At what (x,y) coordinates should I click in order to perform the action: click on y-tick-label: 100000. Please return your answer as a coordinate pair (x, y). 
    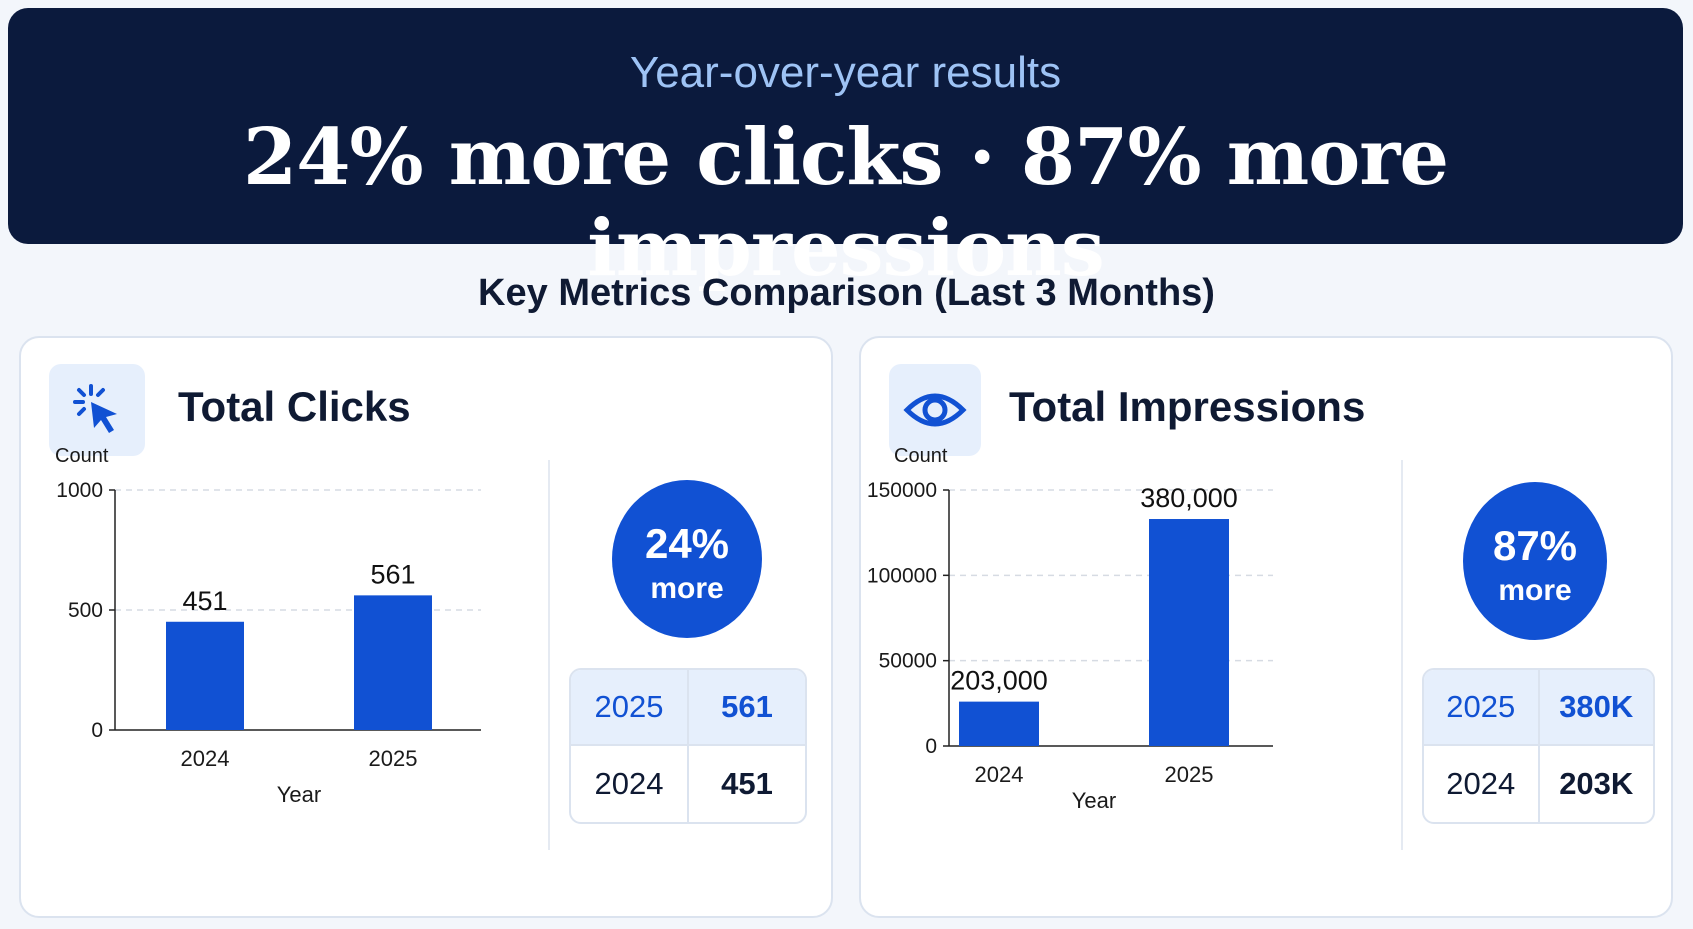
    Looking at the image, I should click on (902, 575).